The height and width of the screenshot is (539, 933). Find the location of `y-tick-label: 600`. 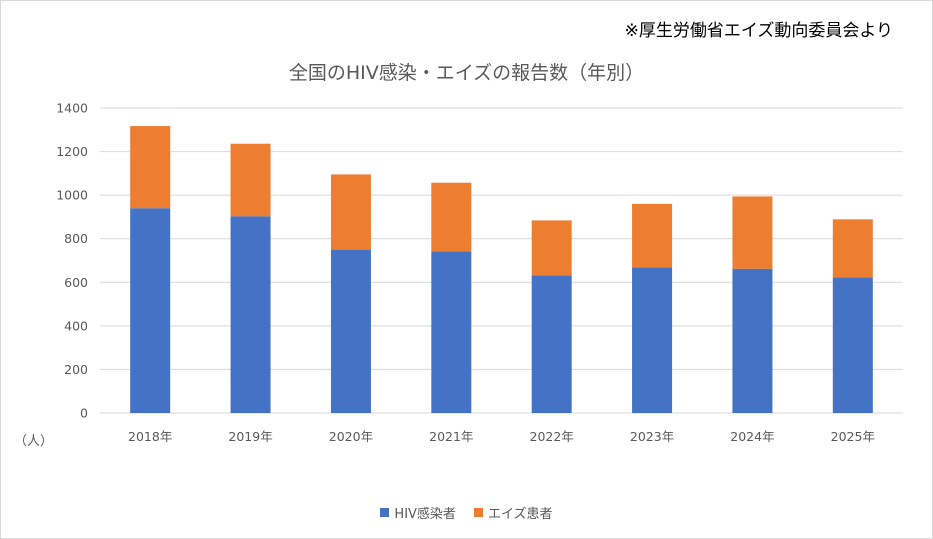

y-tick-label: 600 is located at coordinates (76, 282).